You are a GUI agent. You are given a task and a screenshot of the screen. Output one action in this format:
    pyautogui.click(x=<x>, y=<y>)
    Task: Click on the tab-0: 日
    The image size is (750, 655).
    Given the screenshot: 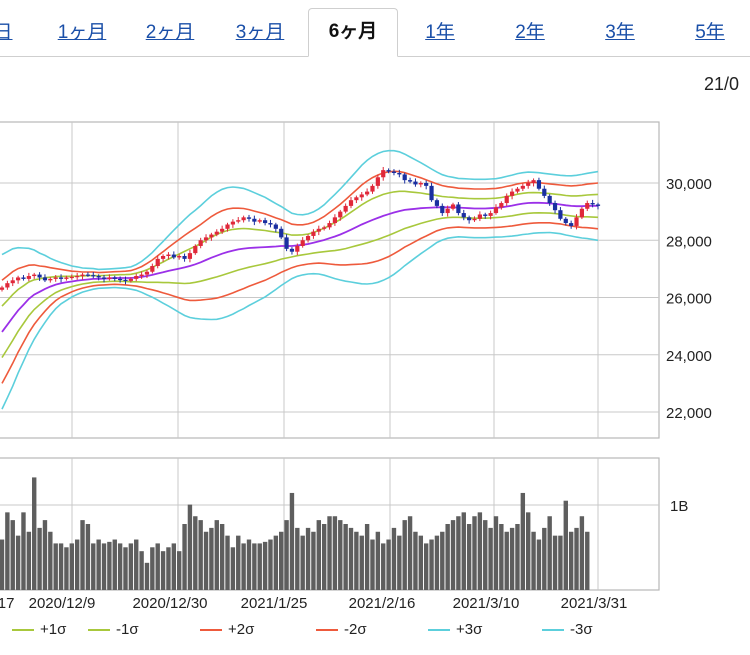 What is the action you would take?
    pyautogui.click(x=6, y=32)
    